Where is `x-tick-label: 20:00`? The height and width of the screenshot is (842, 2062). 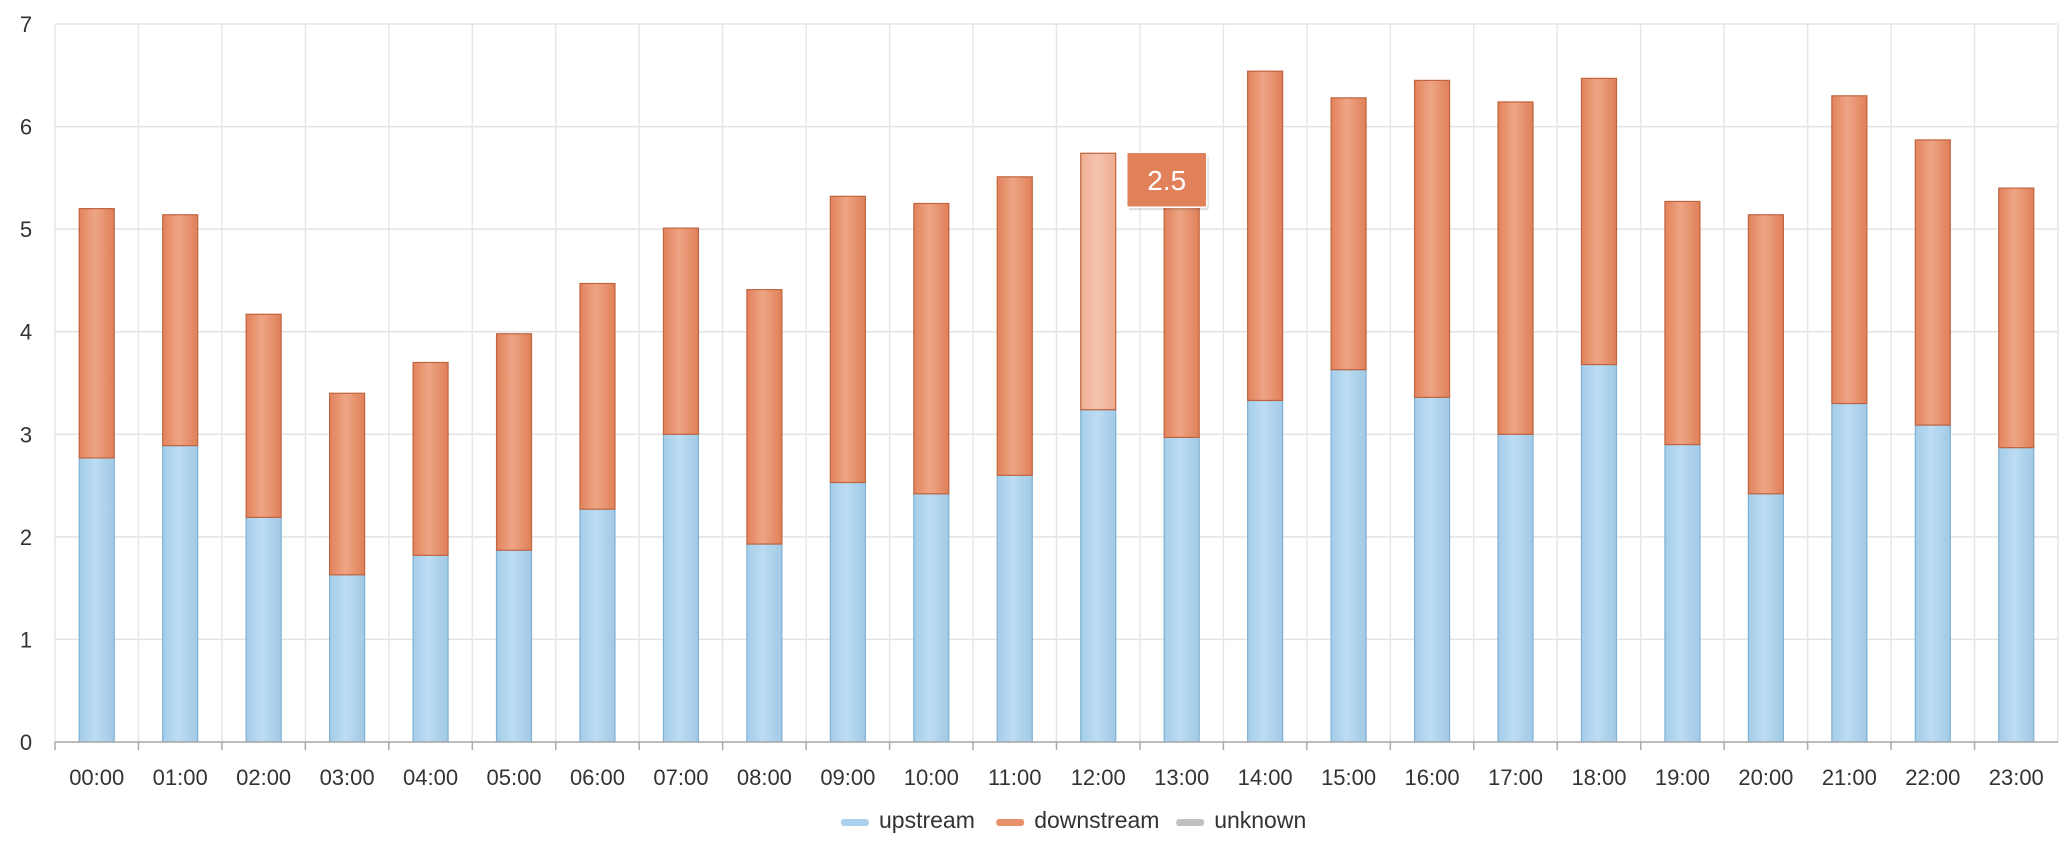
x-tick-label: 20:00 is located at coordinates (1765, 777).